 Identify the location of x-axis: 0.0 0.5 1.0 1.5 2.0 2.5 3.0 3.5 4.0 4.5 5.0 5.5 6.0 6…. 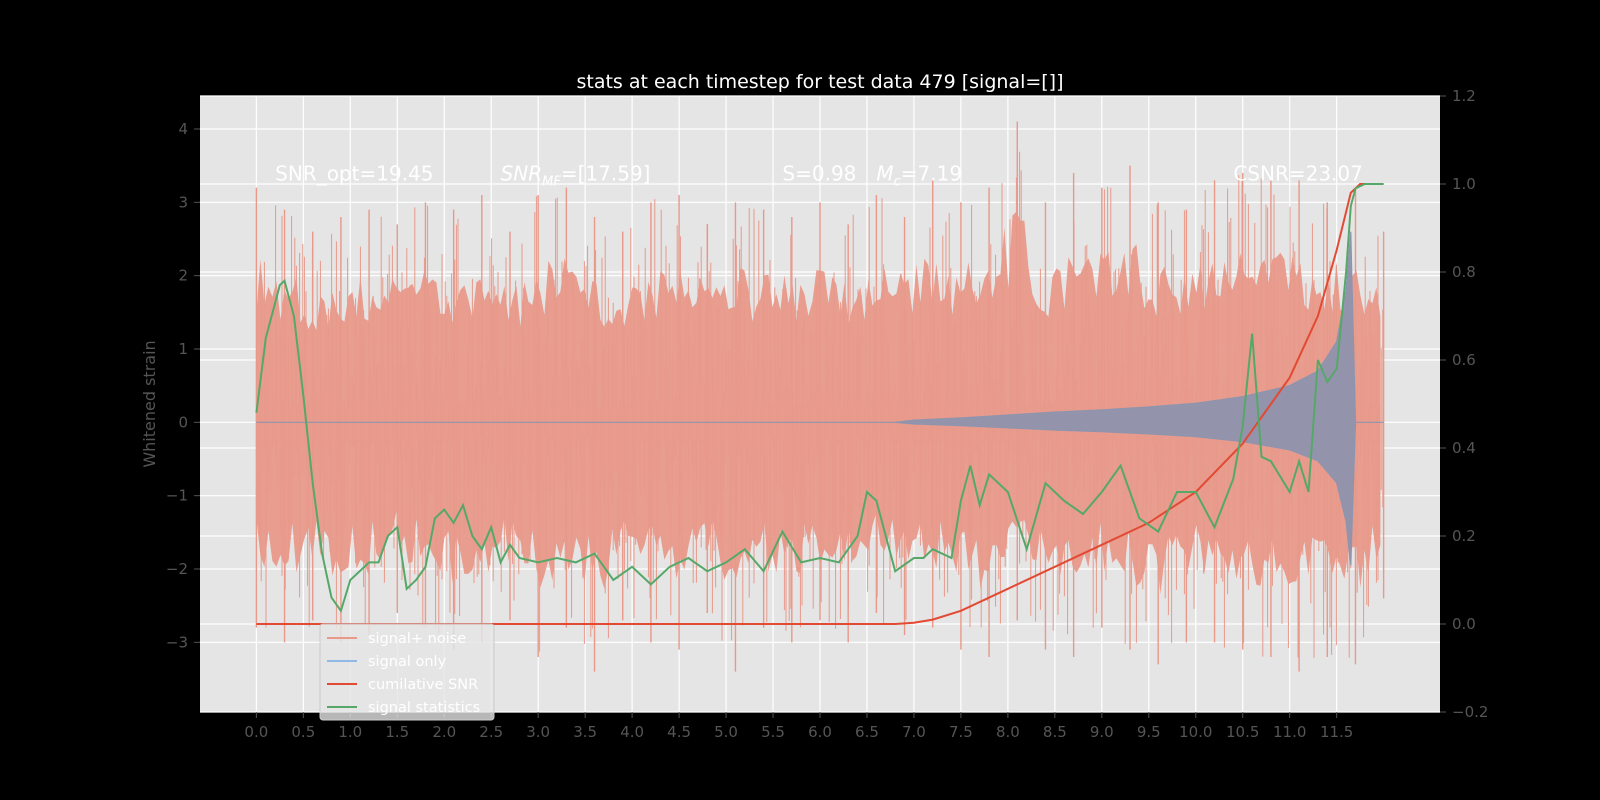
(798, 726).